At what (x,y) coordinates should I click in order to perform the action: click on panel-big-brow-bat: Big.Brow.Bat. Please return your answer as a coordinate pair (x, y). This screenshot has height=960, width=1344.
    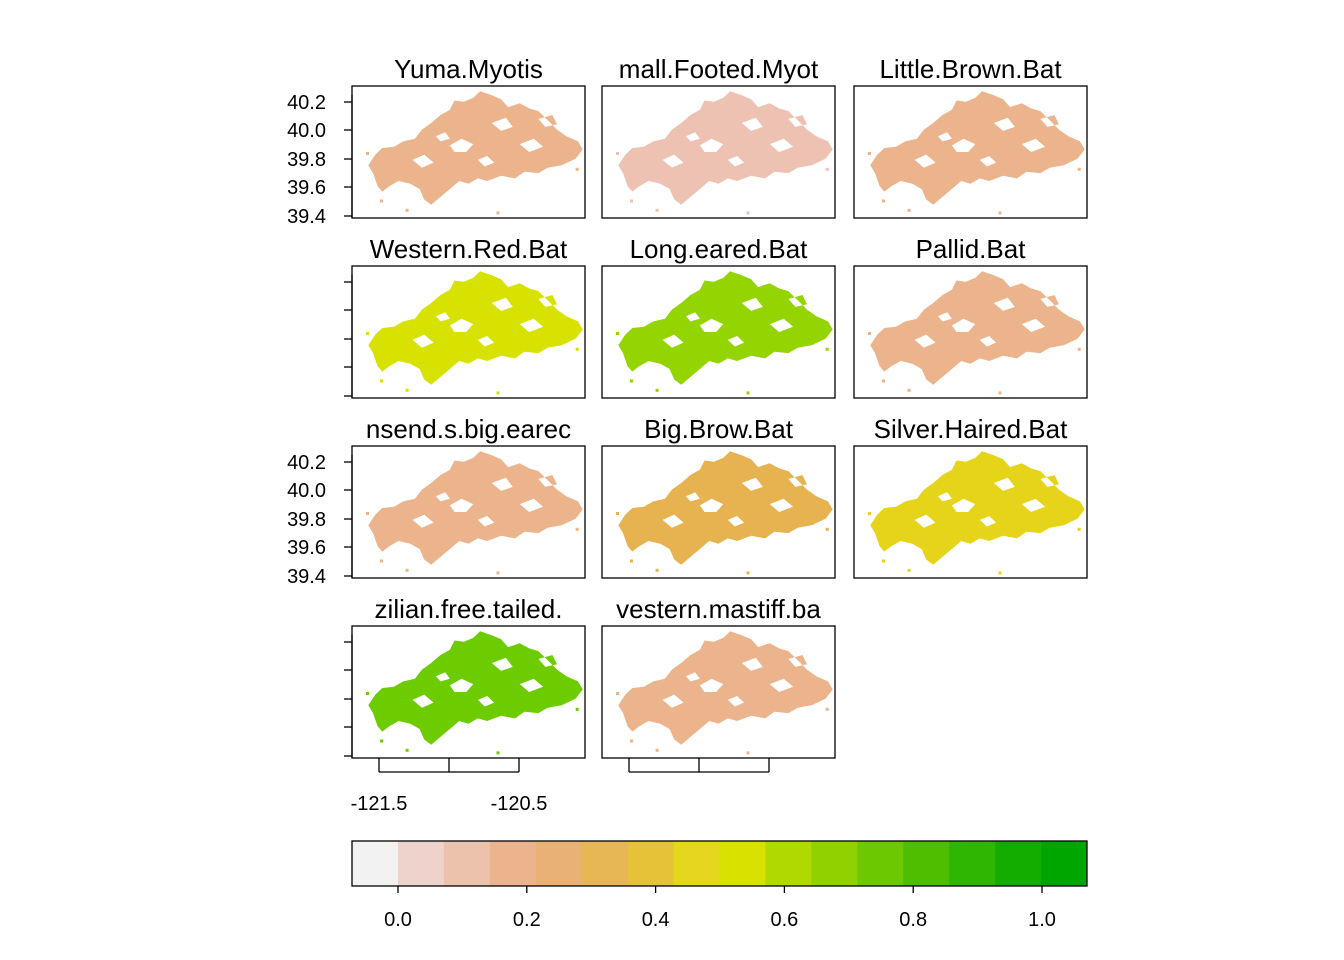
    Looking at the image, I should click on (718, 496).